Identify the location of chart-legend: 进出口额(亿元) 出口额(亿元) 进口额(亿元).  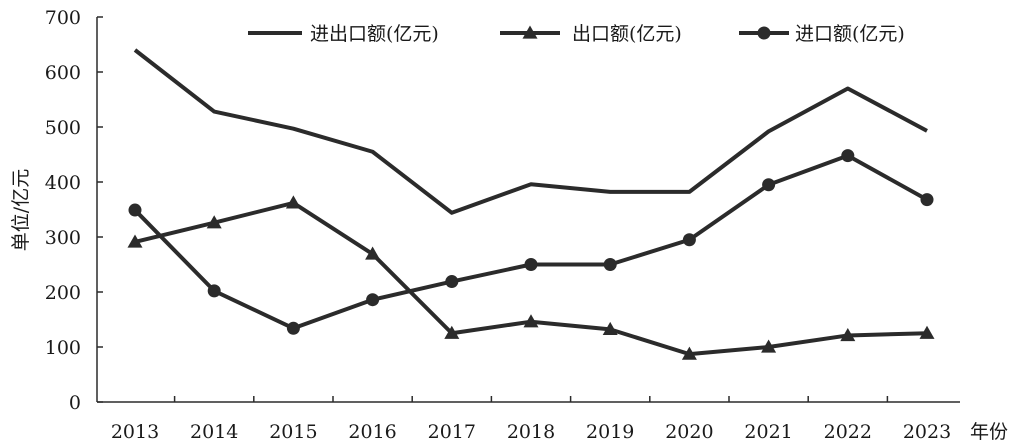
(576, 34).